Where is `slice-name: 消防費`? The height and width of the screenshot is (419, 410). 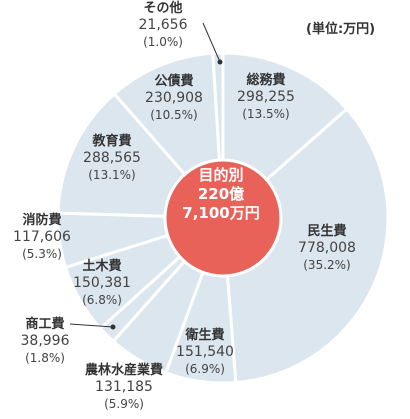
slice-name: 消防費 is located at coordinates (42, 220).